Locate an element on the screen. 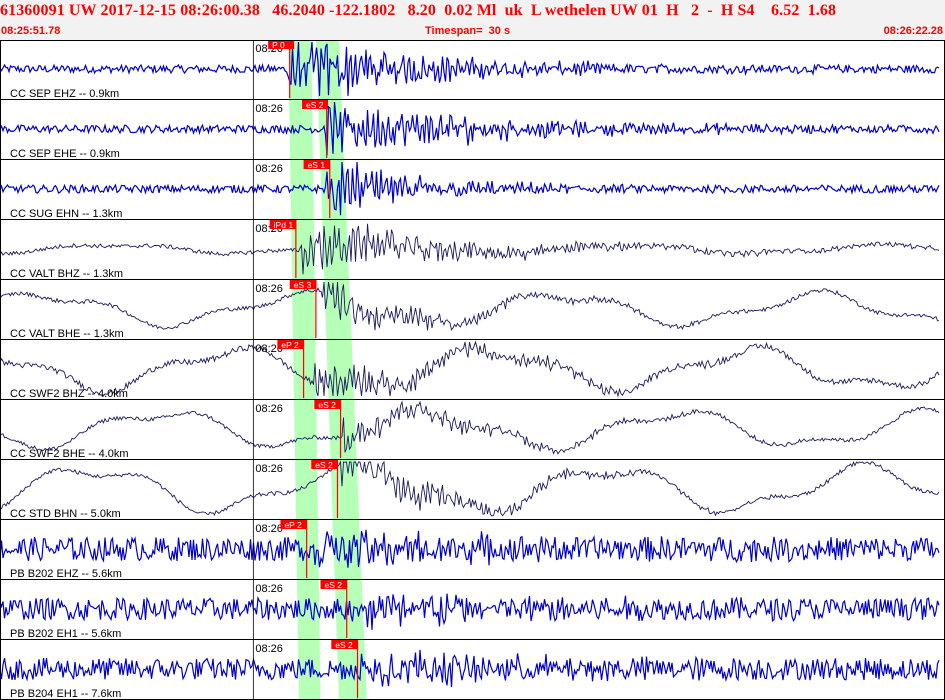 This screenshot has height=700, width=945. trace-label: PB B202 EH1 -- 5.6km is located at coordinates (65, 634).